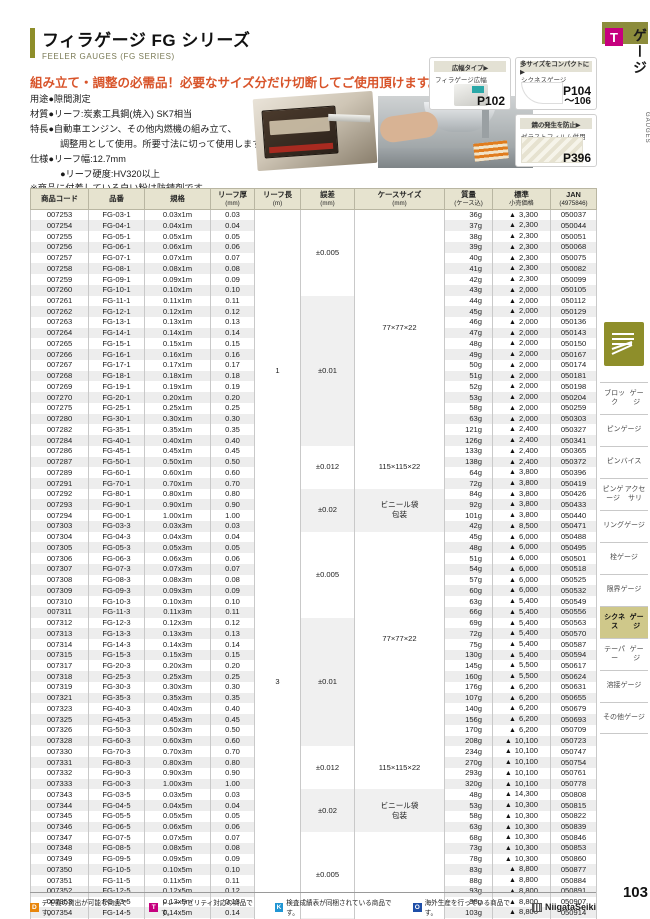 The image size is (650, 919). I want to click on cell-price: ▲ 3,800, so click(521, 483).